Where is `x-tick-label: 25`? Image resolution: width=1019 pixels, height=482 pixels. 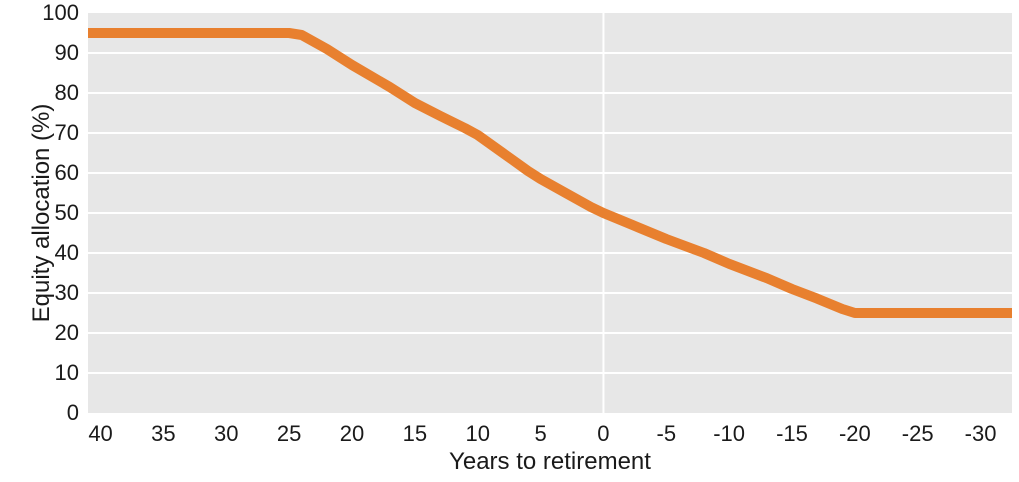 x-tick-label: 25 is located at coordinates (289, 433).